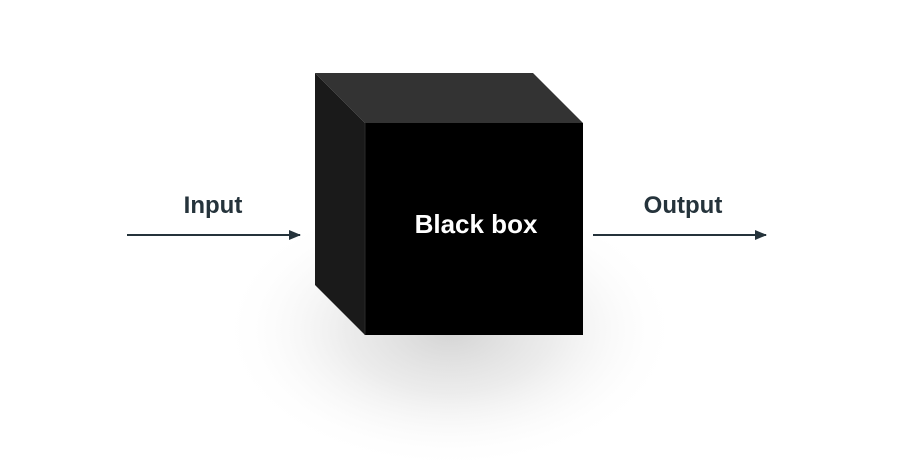 Image resolution: width=900 pixels, height=463 pixels. I want to click on output-label: Output, so click(683, 205).